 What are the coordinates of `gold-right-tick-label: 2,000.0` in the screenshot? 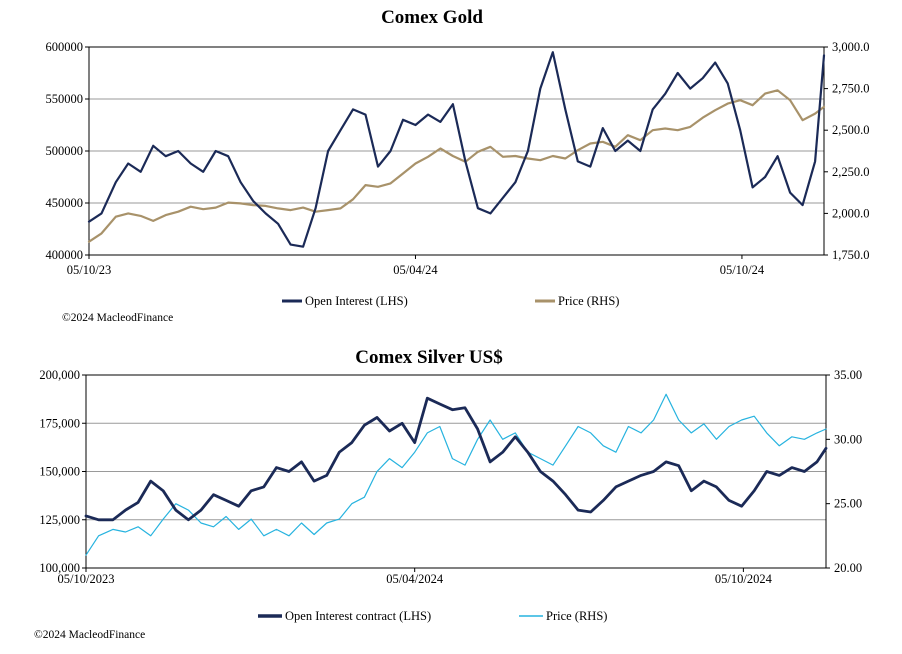 It's located at (851, 213).